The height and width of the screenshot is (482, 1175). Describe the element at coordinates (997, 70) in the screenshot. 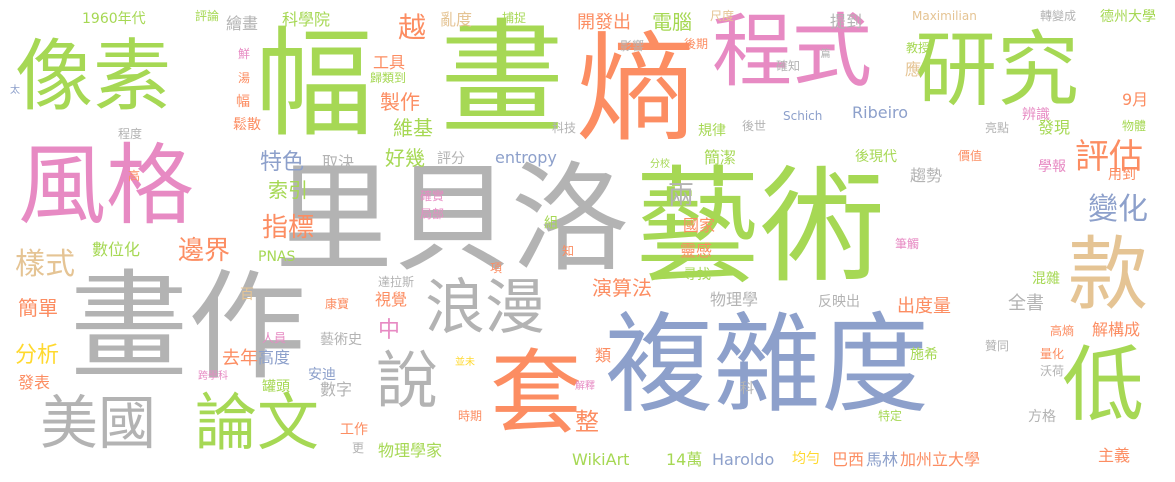

I see `word-research: 研究` at that location.